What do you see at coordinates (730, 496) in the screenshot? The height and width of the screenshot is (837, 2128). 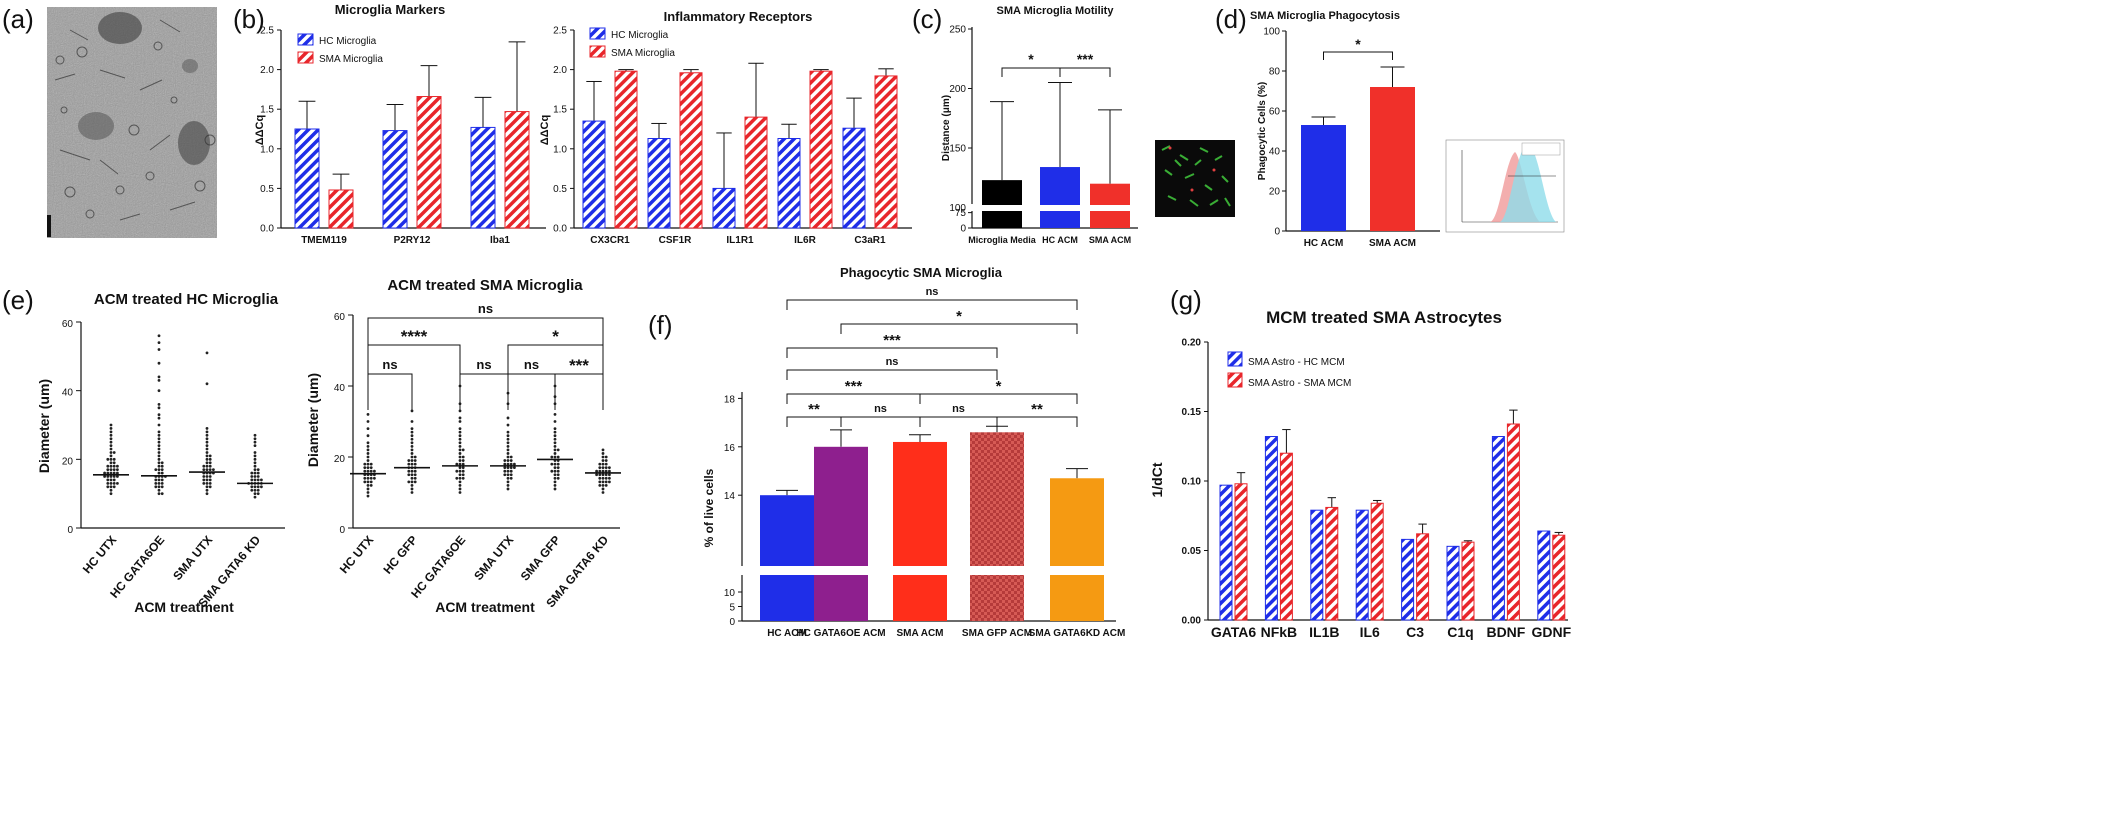 I see `y-tick-label: 14` at bounding box center [730, 496].